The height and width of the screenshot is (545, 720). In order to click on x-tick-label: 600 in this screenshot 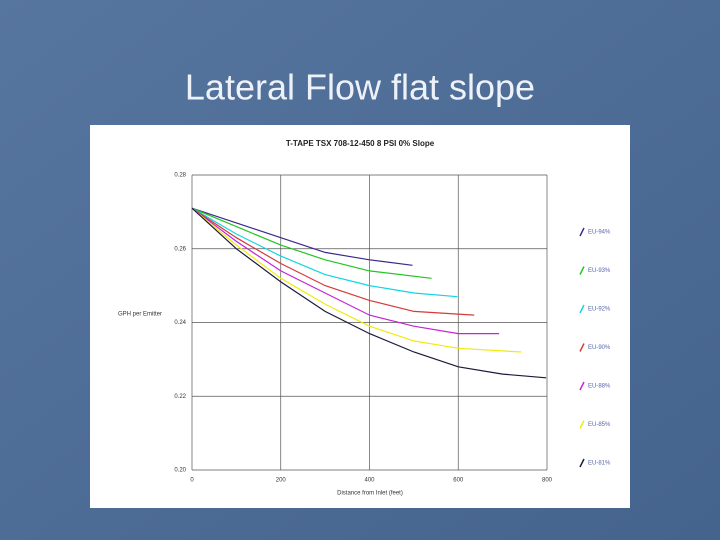, I will do `click(458, 481)`.